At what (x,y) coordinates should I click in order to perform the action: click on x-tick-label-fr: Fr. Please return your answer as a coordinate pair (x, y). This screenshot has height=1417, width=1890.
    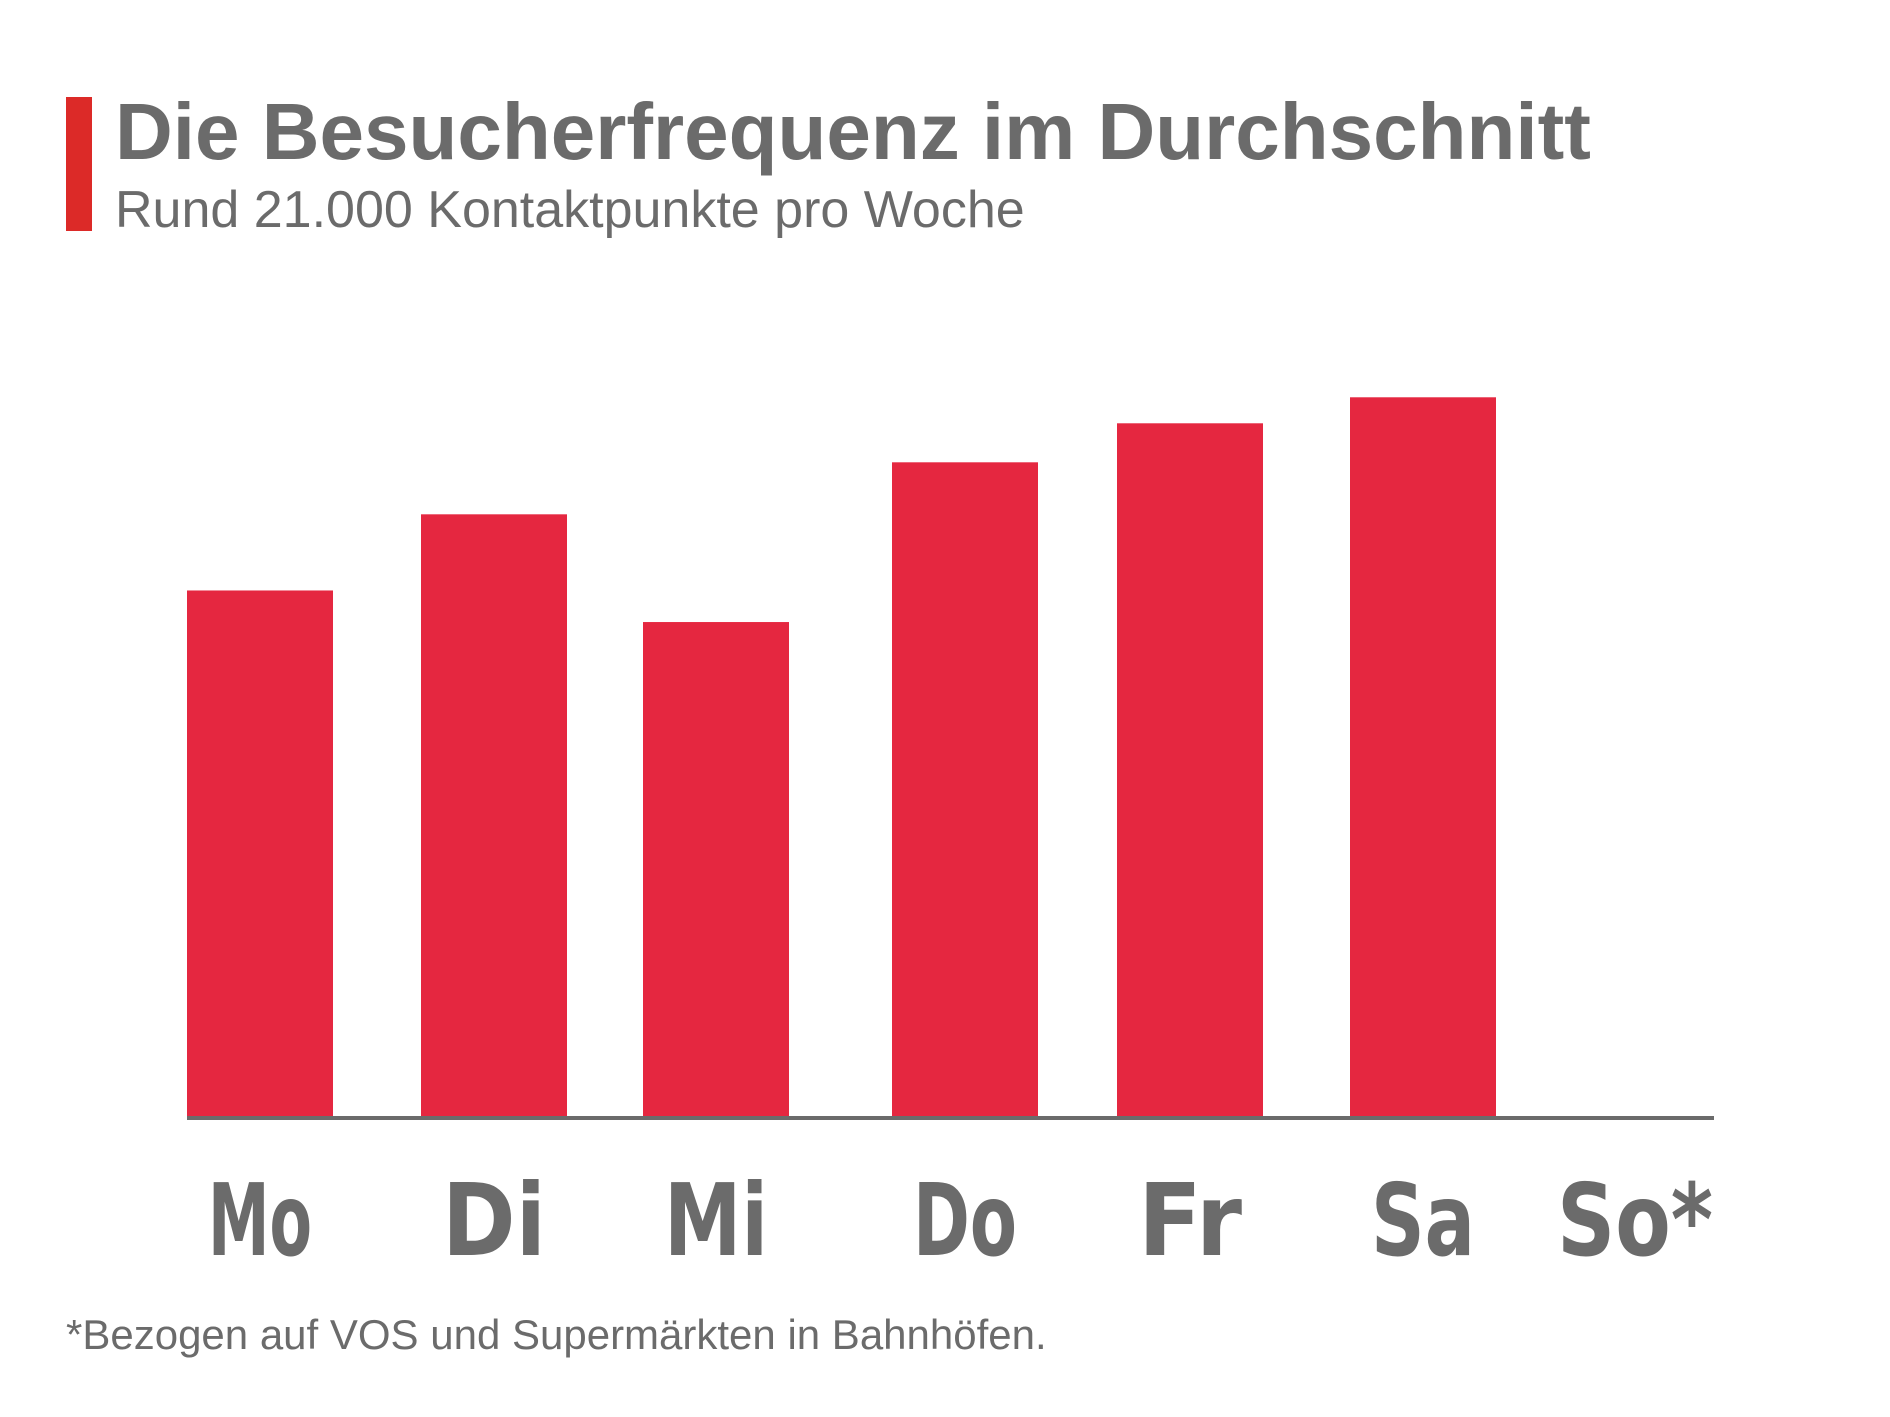
    Looking at the image, I should click on (1190, 1220).